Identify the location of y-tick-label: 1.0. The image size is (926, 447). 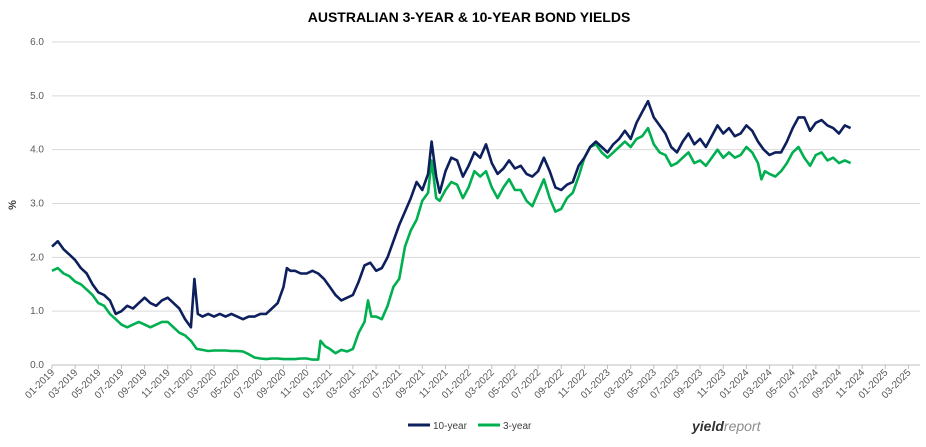
(37, 311).